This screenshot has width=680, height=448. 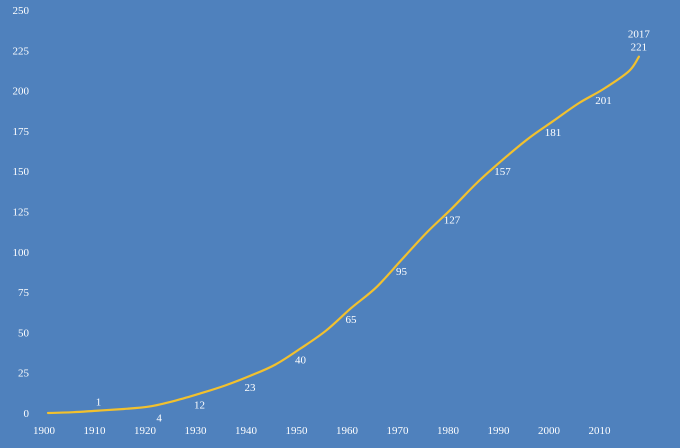 I want to click on y-tick-label: 50, so click(x=24, y=333).